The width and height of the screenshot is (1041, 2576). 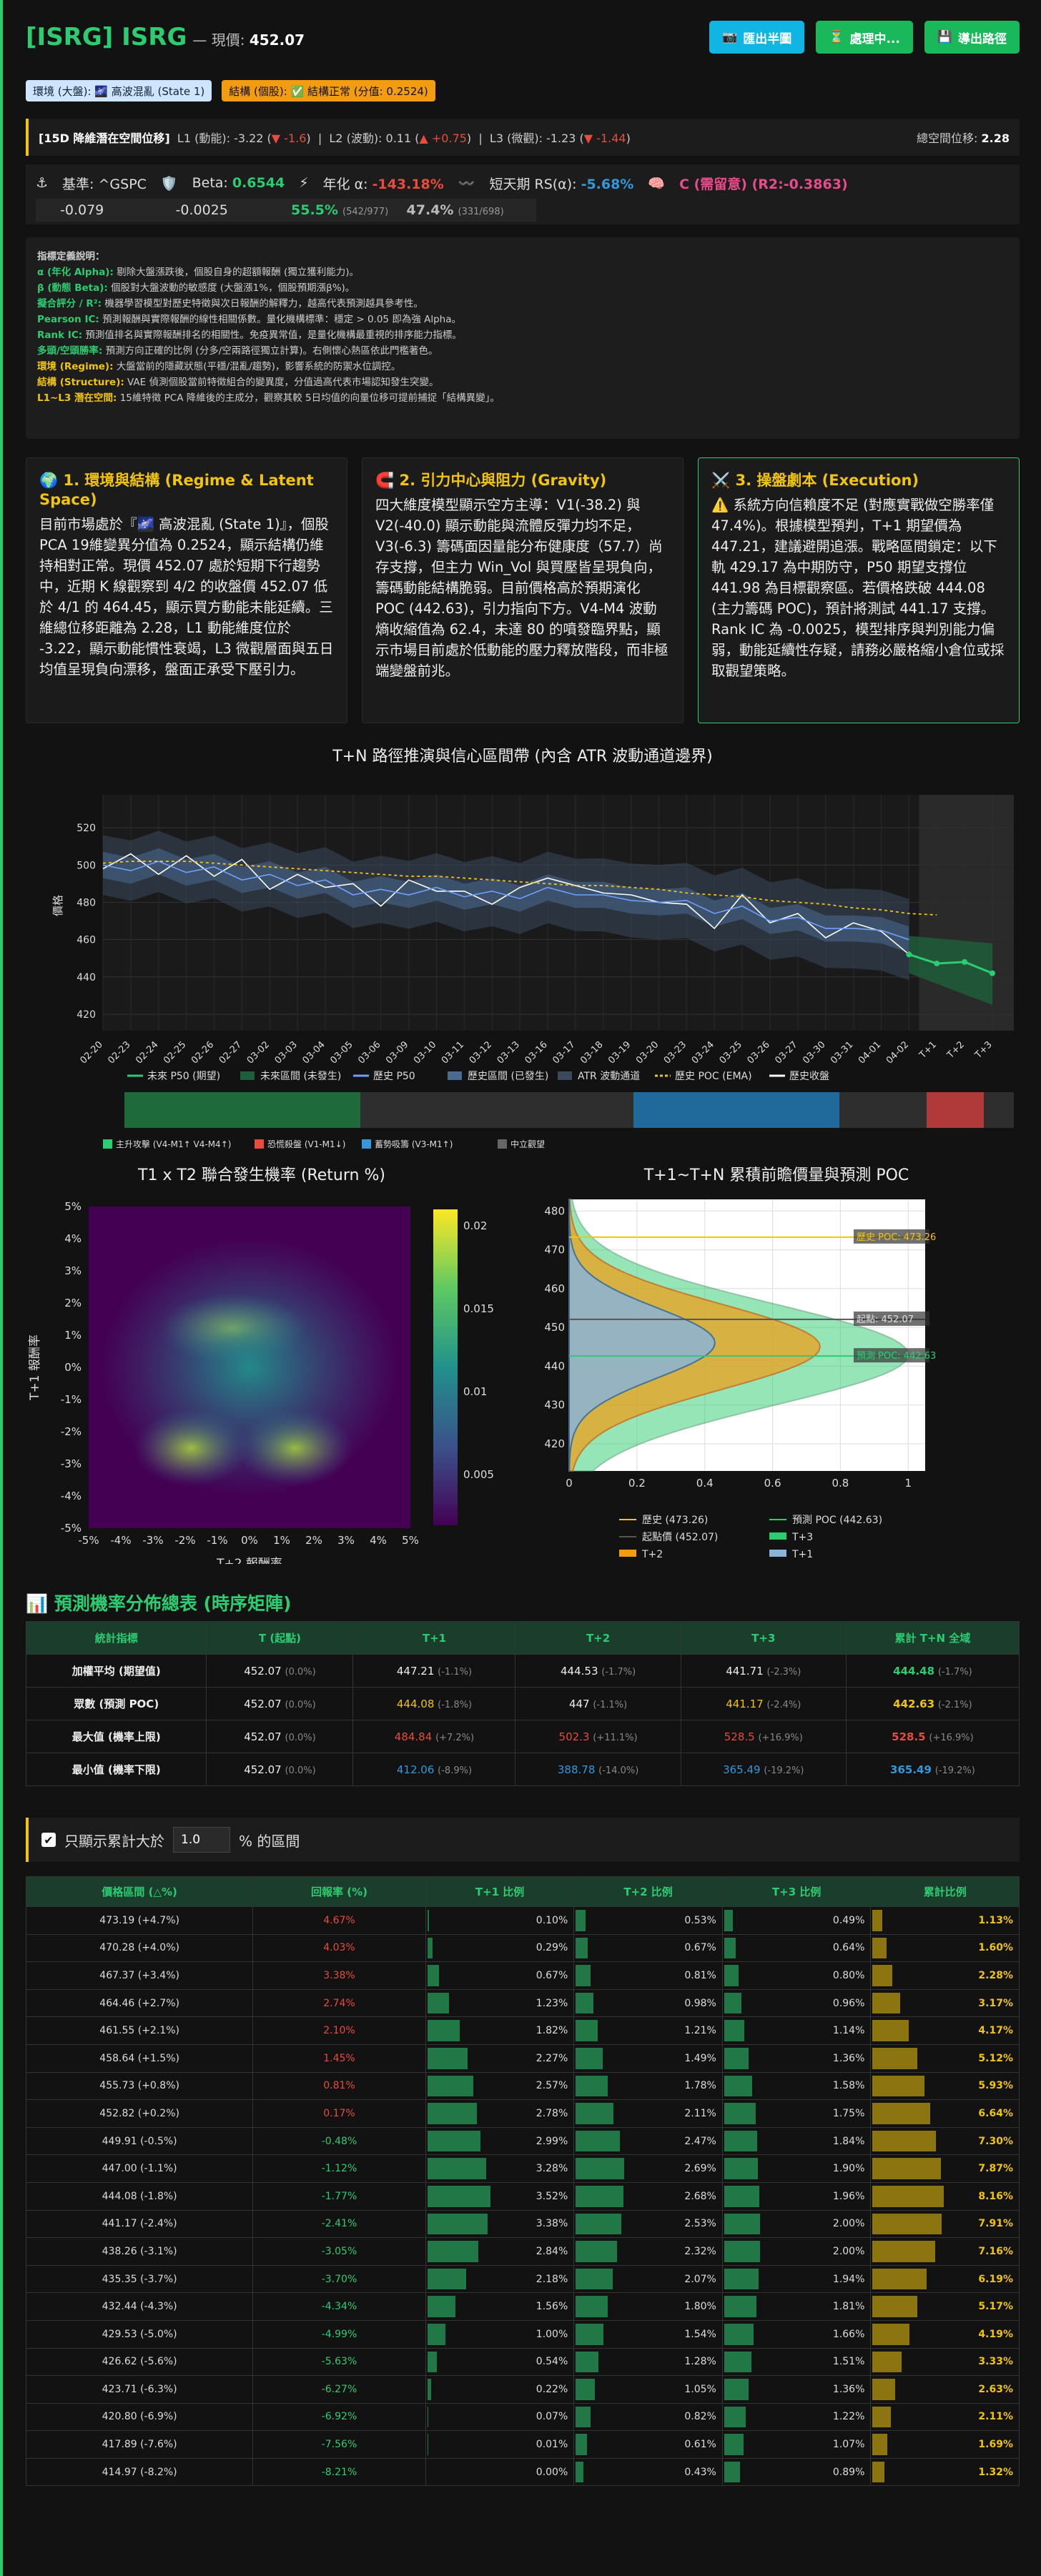 I want to click on definition-text: 預測值排名與實際報酬排名的相關性。免疫異常值，是量化機構最重視的排序能力指標。, so click(x=272, y=336).